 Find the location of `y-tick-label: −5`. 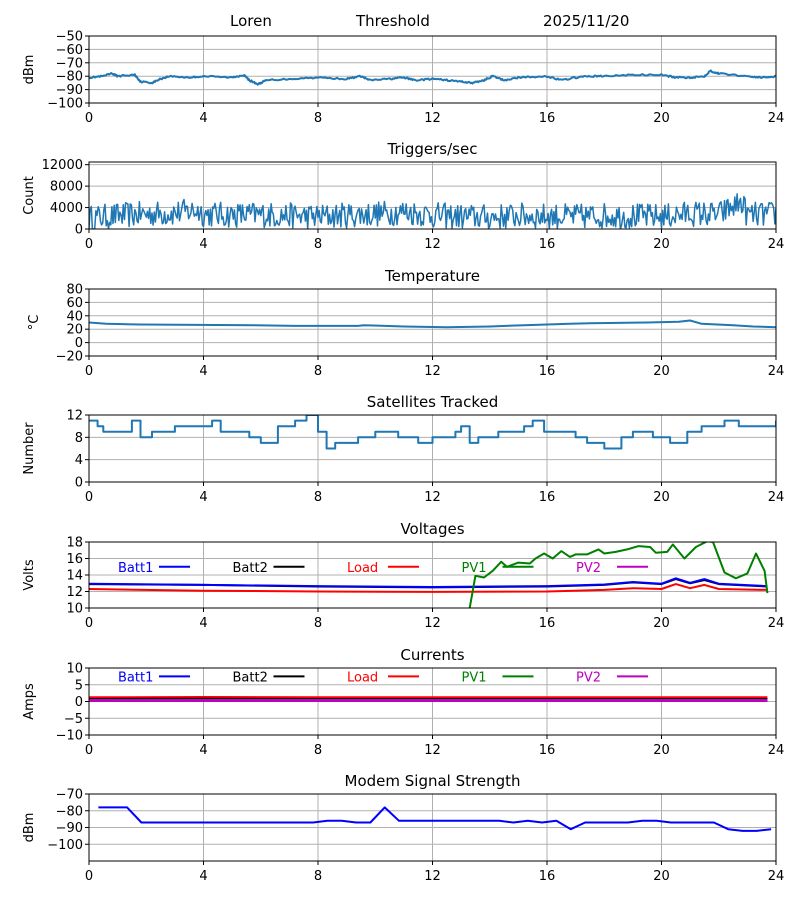

y-tick-label: −5 is located at coordinates (73, 719).